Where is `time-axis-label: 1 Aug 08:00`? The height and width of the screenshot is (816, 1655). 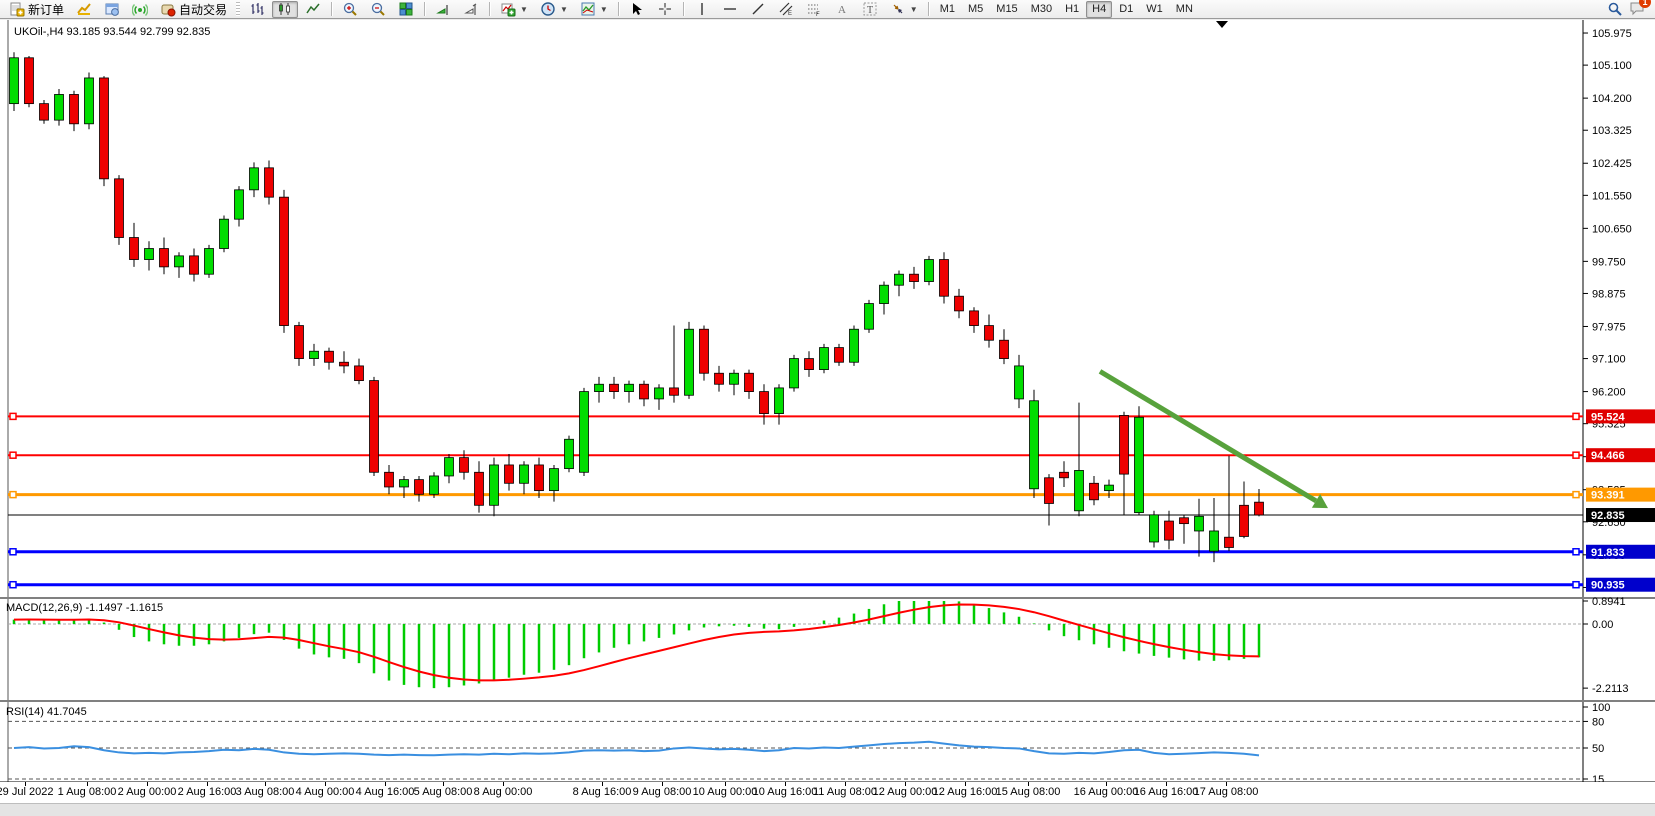
time-axis-label: 1 Aug 08:00 is located at coordinates (87, 792).